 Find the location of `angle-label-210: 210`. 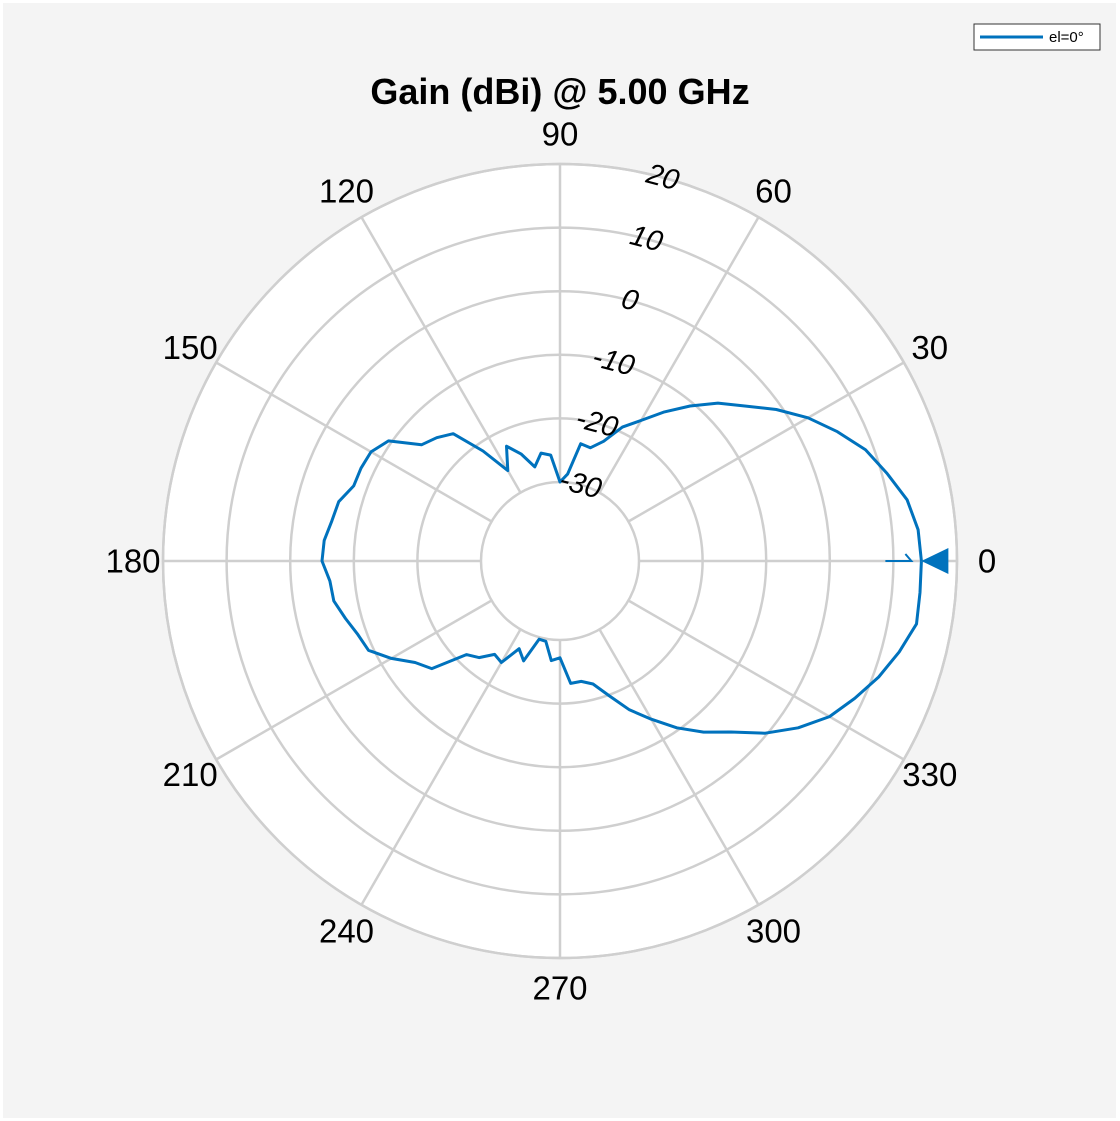

angle-label-210: 210 is located at coordinates (190, 774).